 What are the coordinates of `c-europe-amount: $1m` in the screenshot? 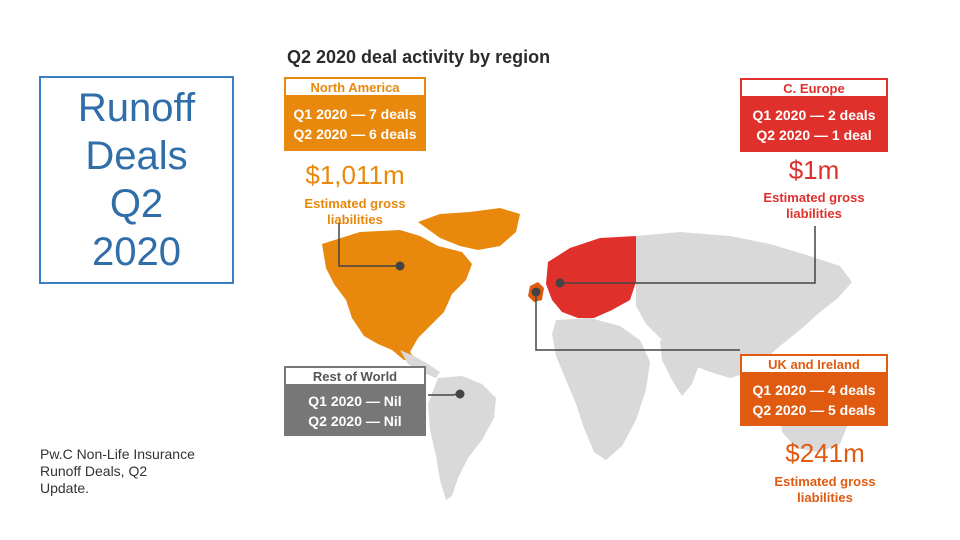 It's located at (814, 170).